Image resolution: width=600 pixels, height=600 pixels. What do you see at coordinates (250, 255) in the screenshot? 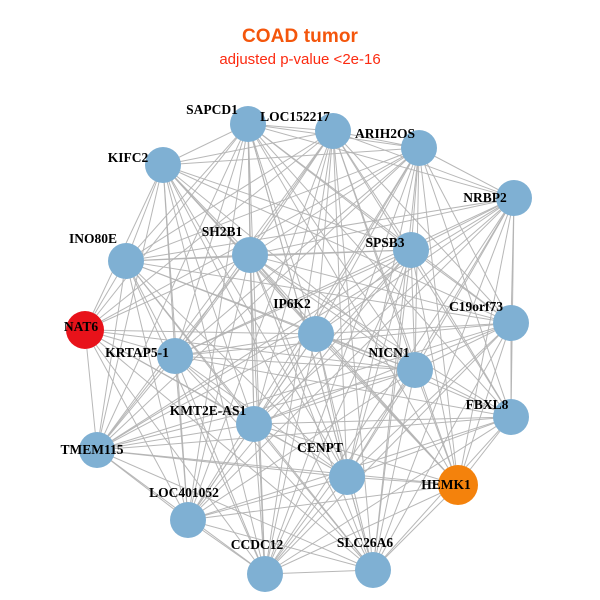
I see `graph-node-sh2b1` at bounding box center [250, 255].